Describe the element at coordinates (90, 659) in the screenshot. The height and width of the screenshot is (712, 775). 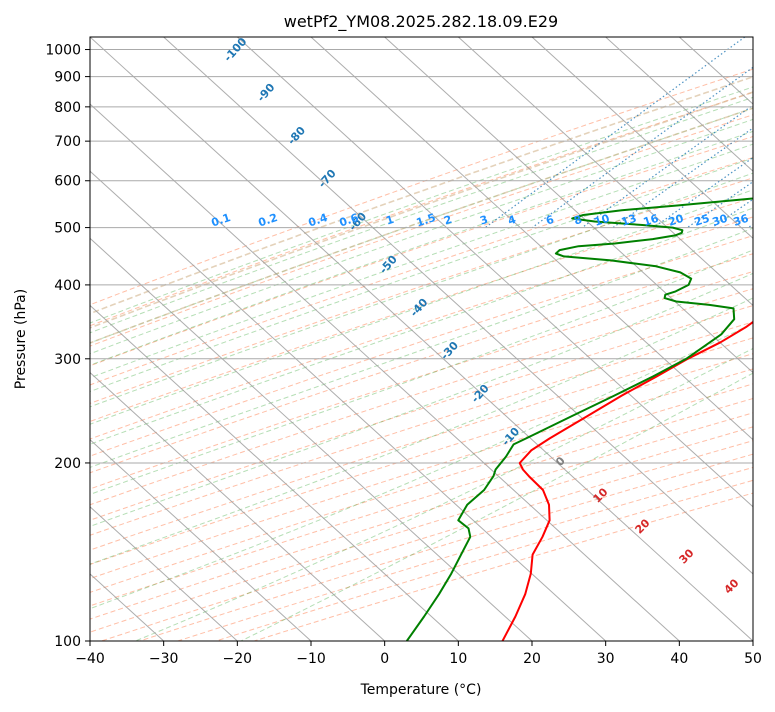
I see `x-tick-label: −40` at that location.